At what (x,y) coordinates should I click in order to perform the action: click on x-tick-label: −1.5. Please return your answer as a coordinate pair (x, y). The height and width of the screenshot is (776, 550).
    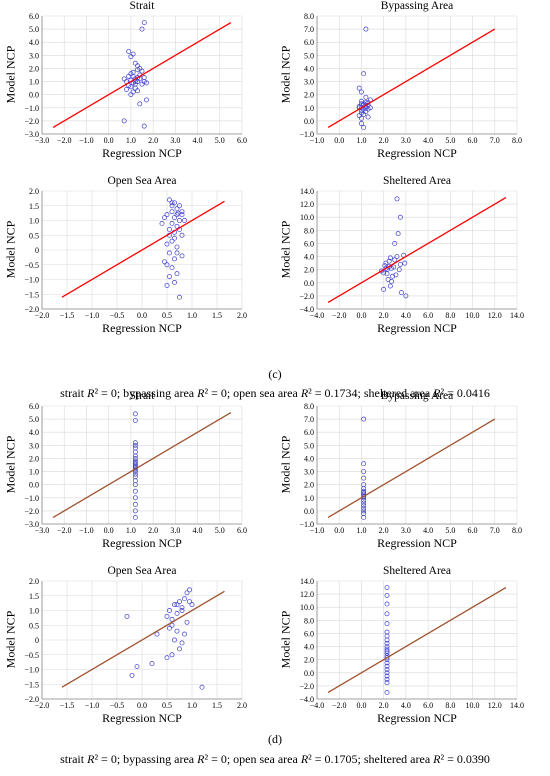
    Looking at the image, I should click on (67, 315).